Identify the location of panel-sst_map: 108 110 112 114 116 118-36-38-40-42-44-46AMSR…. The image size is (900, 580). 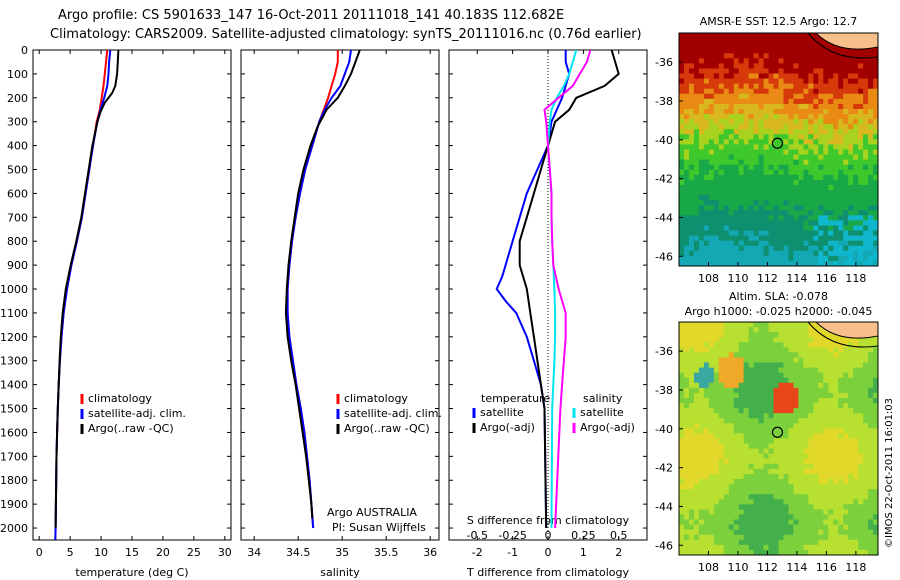
(767, 150).